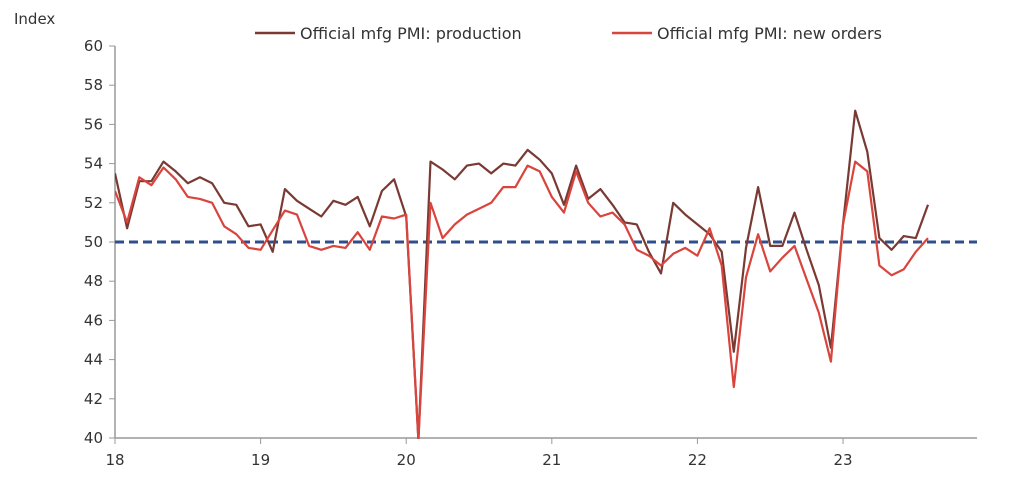 The width and height of the screenshot is (1024, 478). What do you see at coordinates (93, 438) in the screenshot?
I see `y-tick-label: 40` at bounding box center [93, 438].